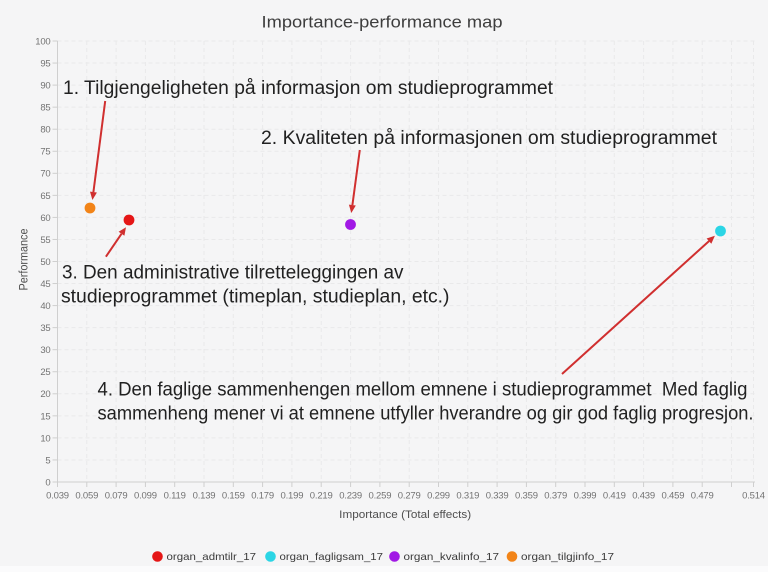 Image resolution: width=768 pixels, height=572 pixels. Describe the element at coordinates (45, 152) in the screenshot. I see `svg-text: 75` at that location.